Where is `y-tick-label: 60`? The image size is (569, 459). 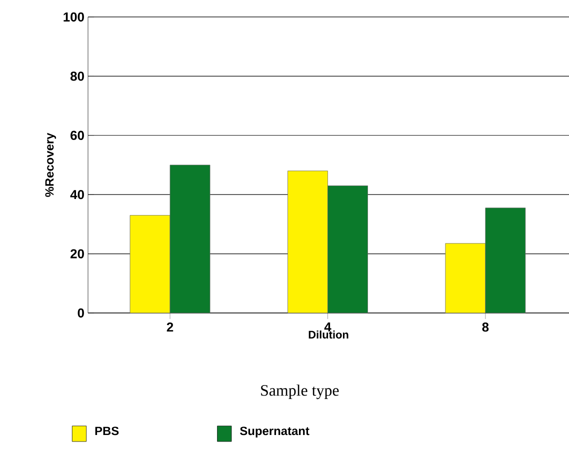 y-tick-label: 60 is located at coordinates (77, 135).